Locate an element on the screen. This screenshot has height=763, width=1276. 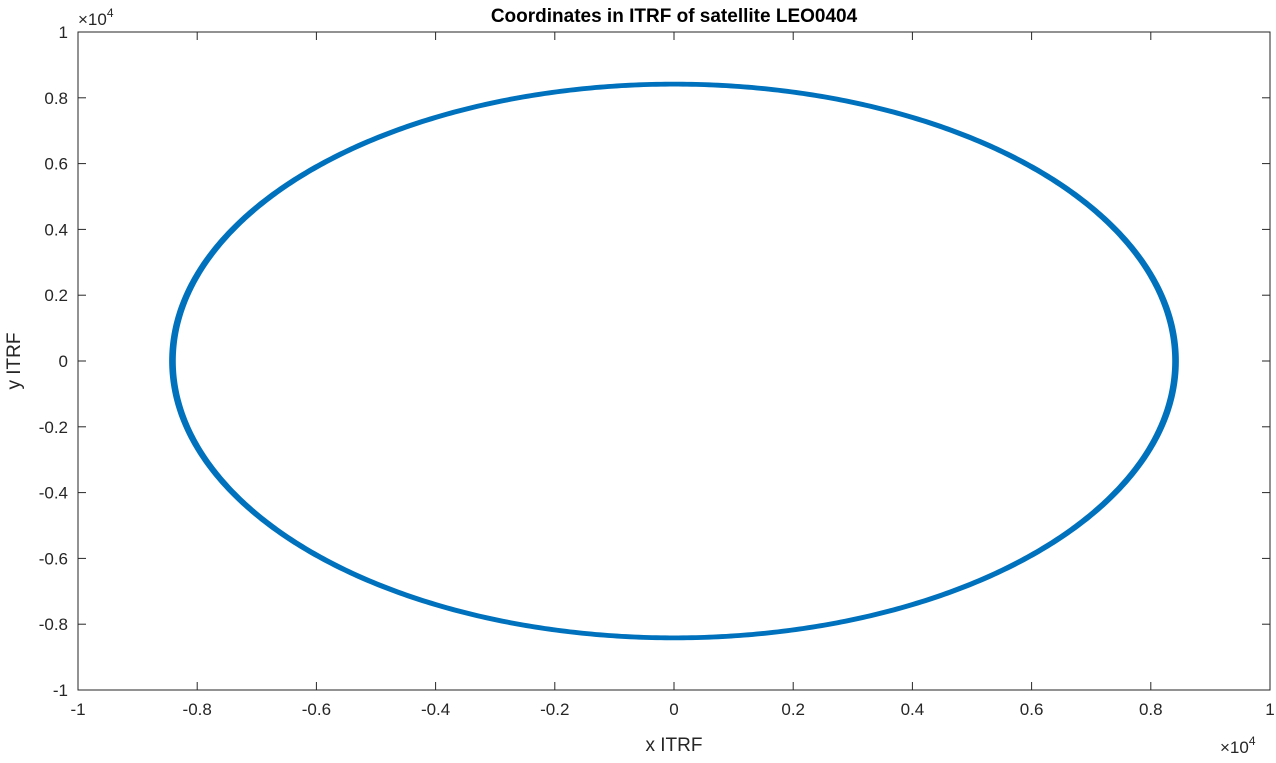
x-tick-label: 0.4 is located at coordinates (913, 709).